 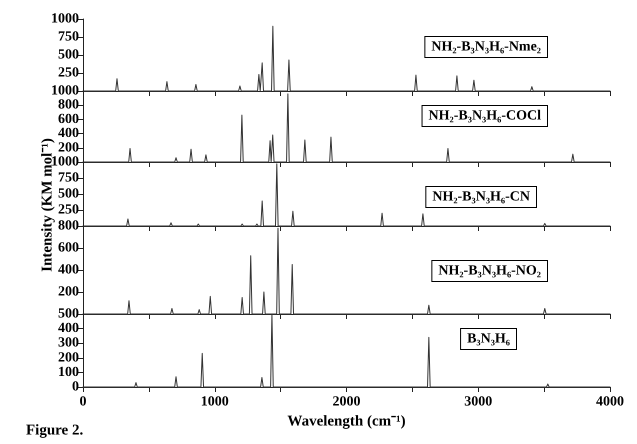 What do you see at coordinates (488, 339) in the screenshot?
I see `annotation: B₃N₃H₆` at bounding box center [488, 339].